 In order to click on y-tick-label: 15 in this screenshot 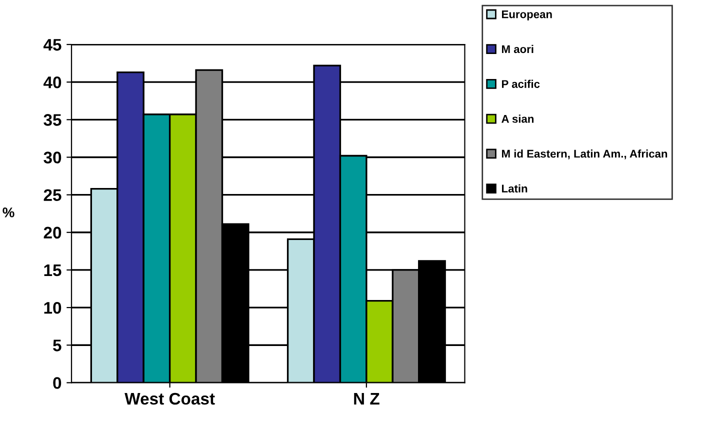, I will do `click(53, 270)`.